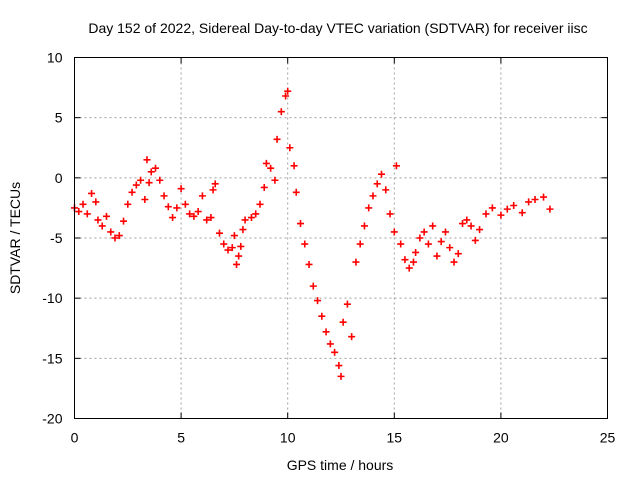  Describe the element at coordinates (59, 118) in the screenshot. I see `y-tick-label: 5` at that location.